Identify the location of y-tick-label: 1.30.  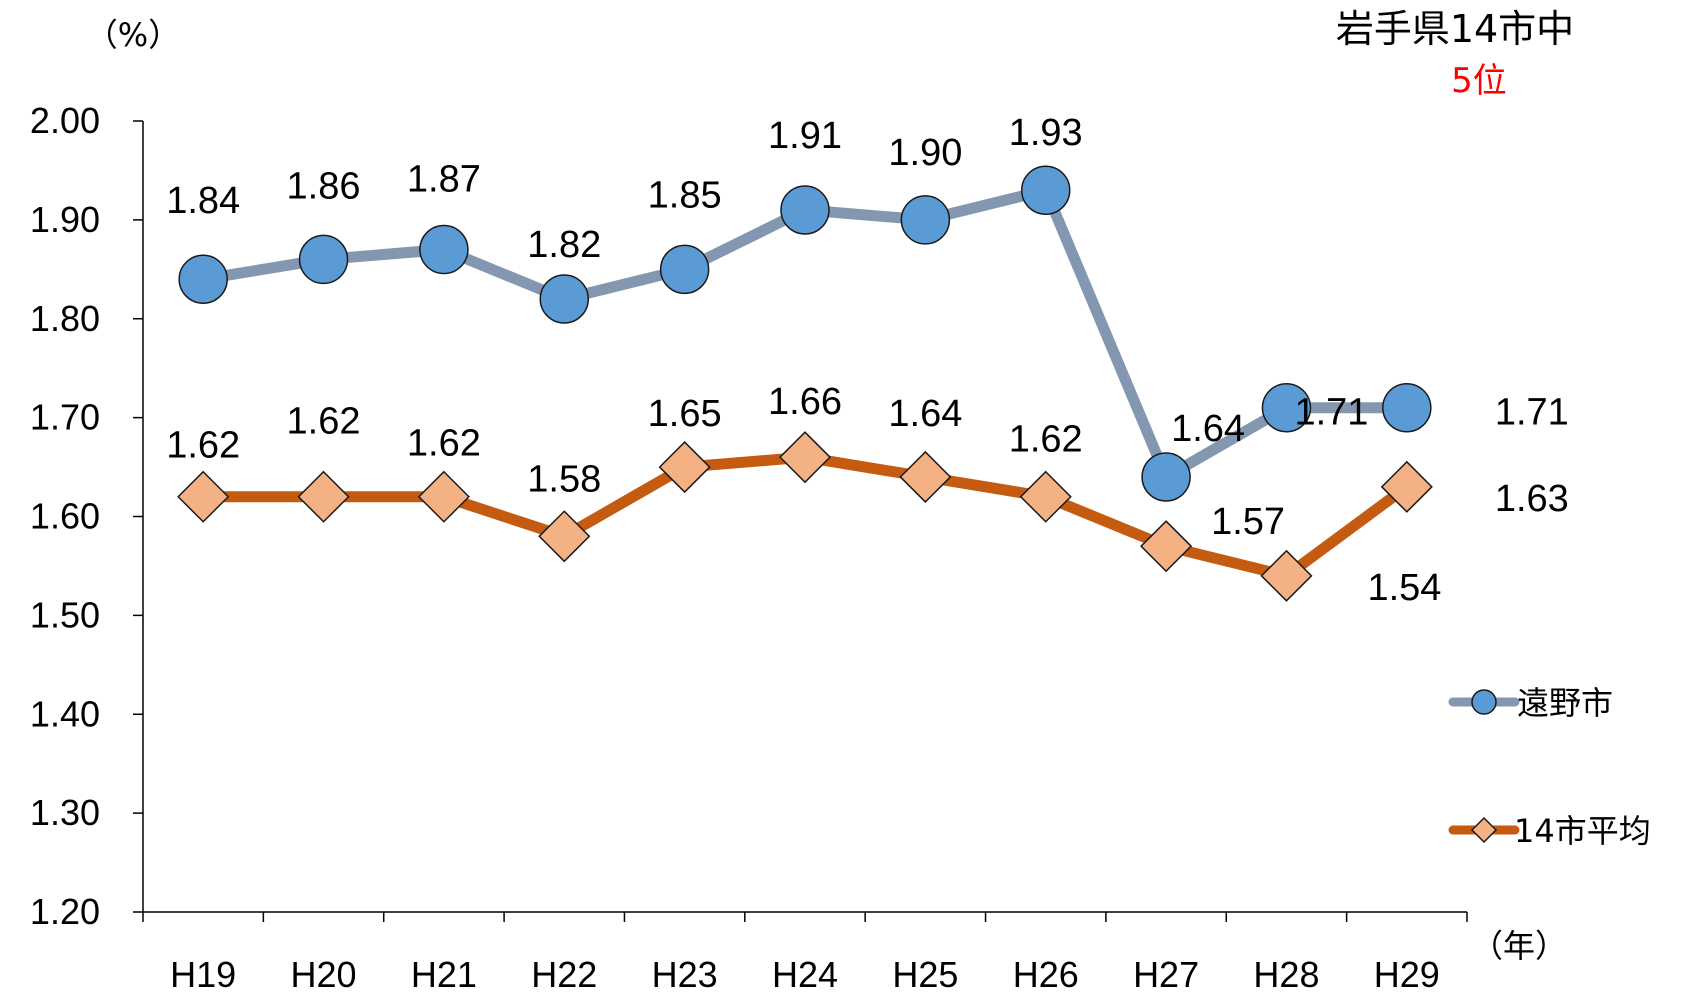
(65, 812).